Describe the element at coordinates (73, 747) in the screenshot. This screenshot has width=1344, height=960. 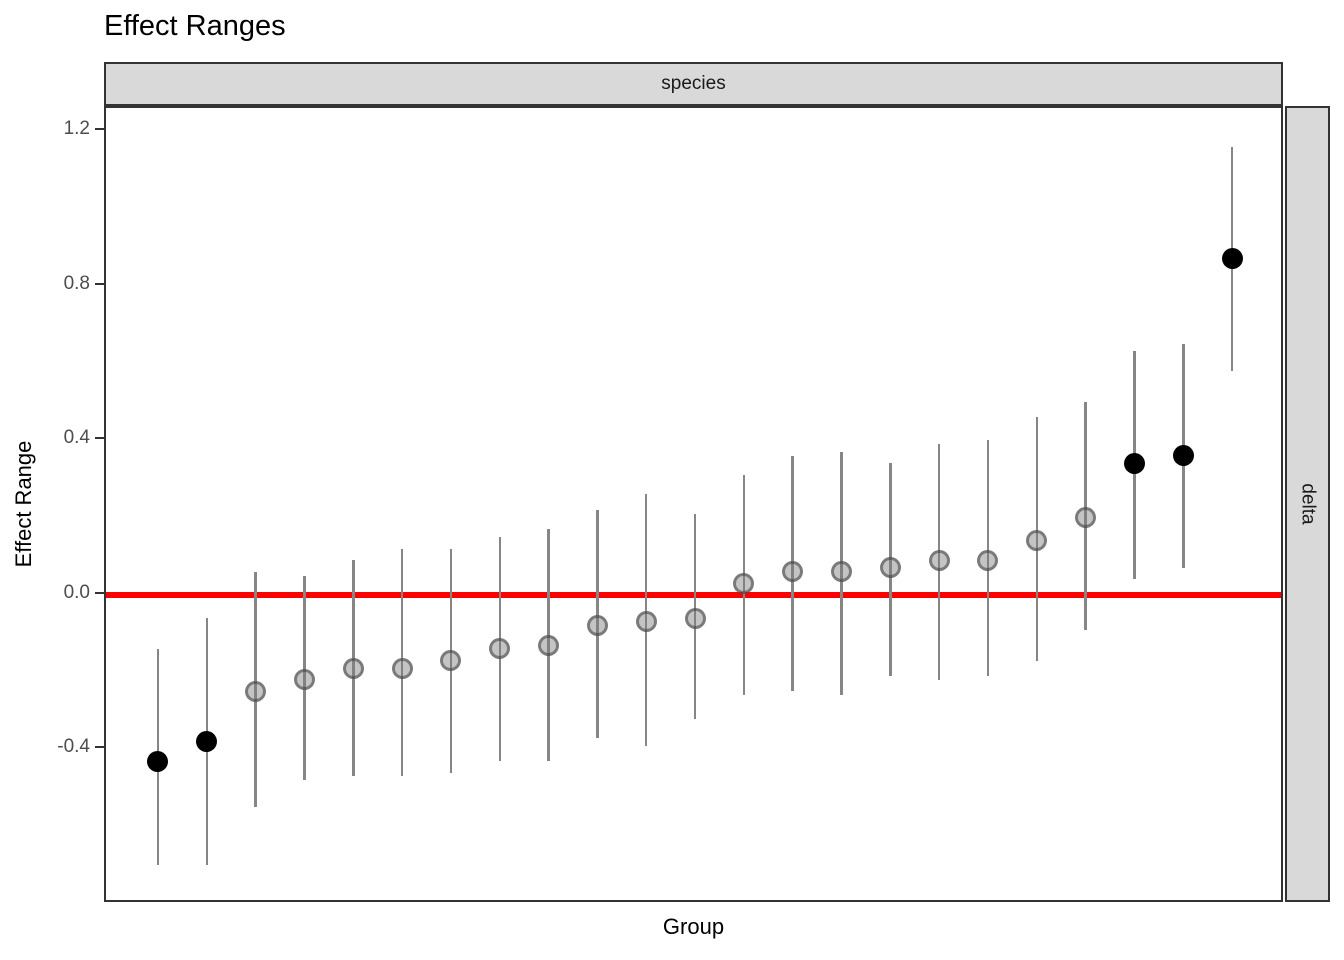
I see `y-axis-tick-label: -0.4` at that location.